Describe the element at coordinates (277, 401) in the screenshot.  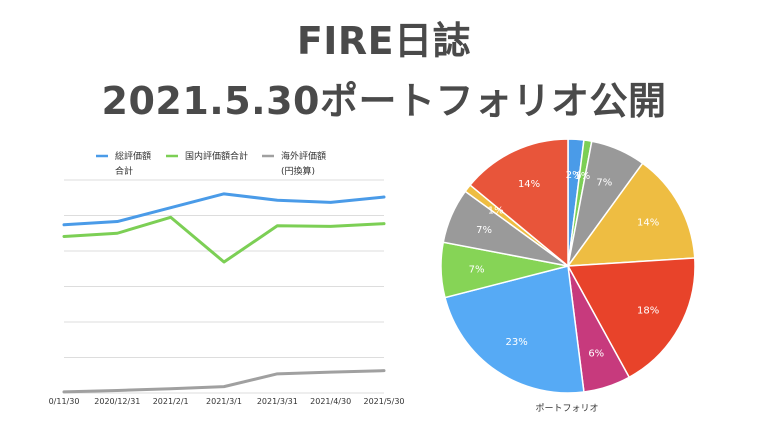
I see `x-tick-label: 2021/3/31` at that location.